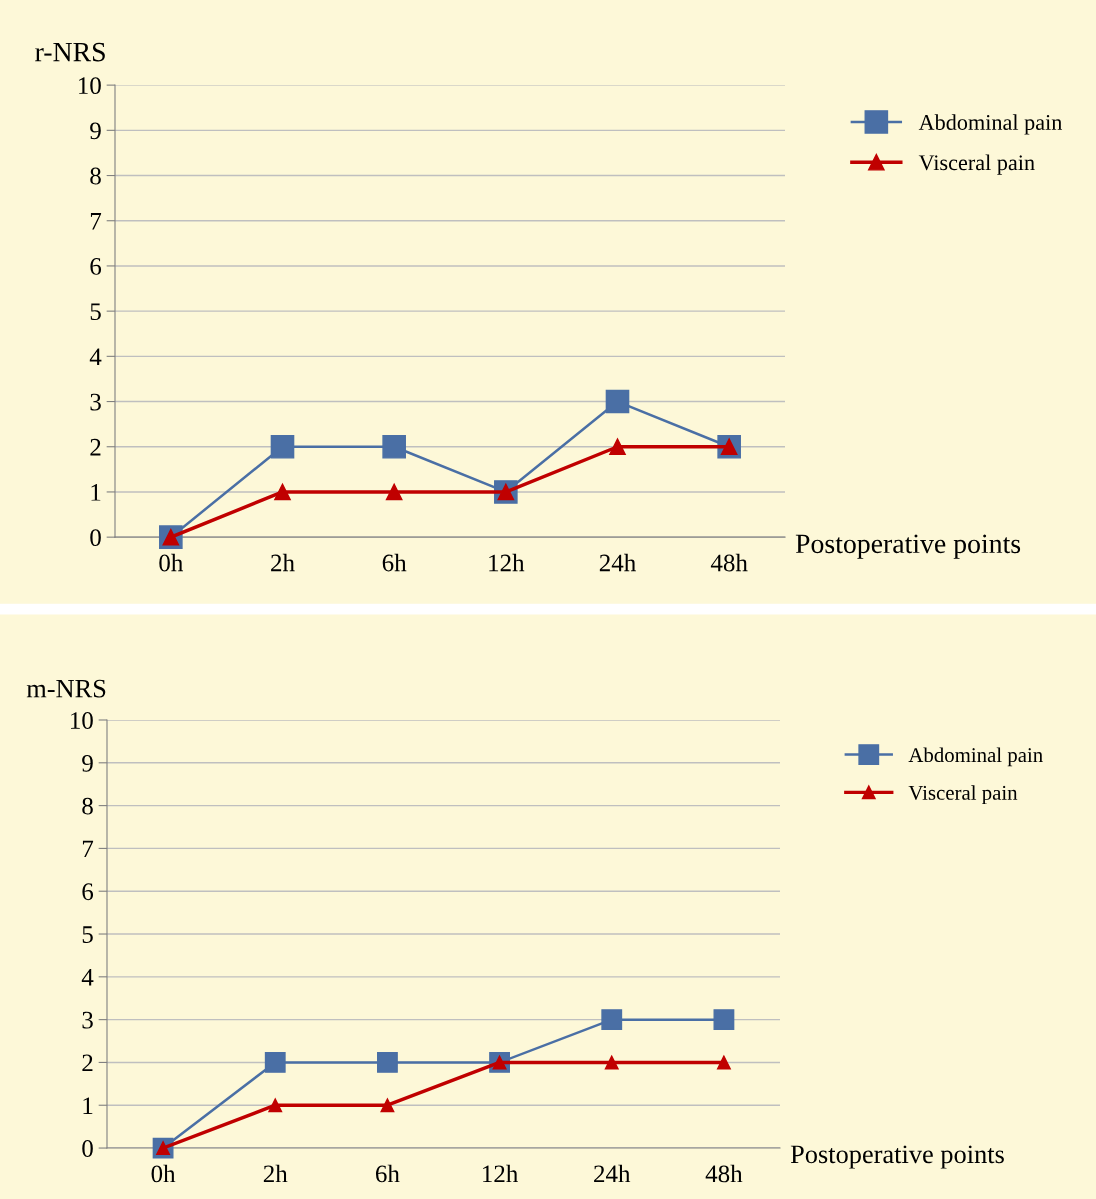 This screenshot has height=1199, width=1096. I want to click on y-axis-title: m-NRS, so click(66, 688).